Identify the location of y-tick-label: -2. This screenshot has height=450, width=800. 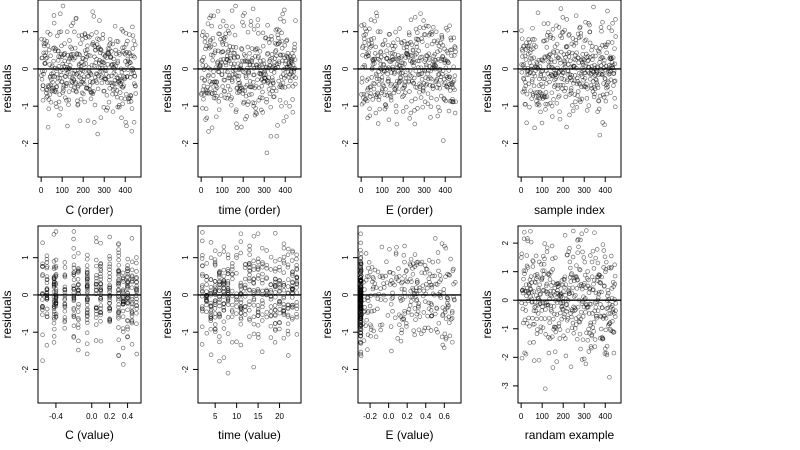
(185, 369).